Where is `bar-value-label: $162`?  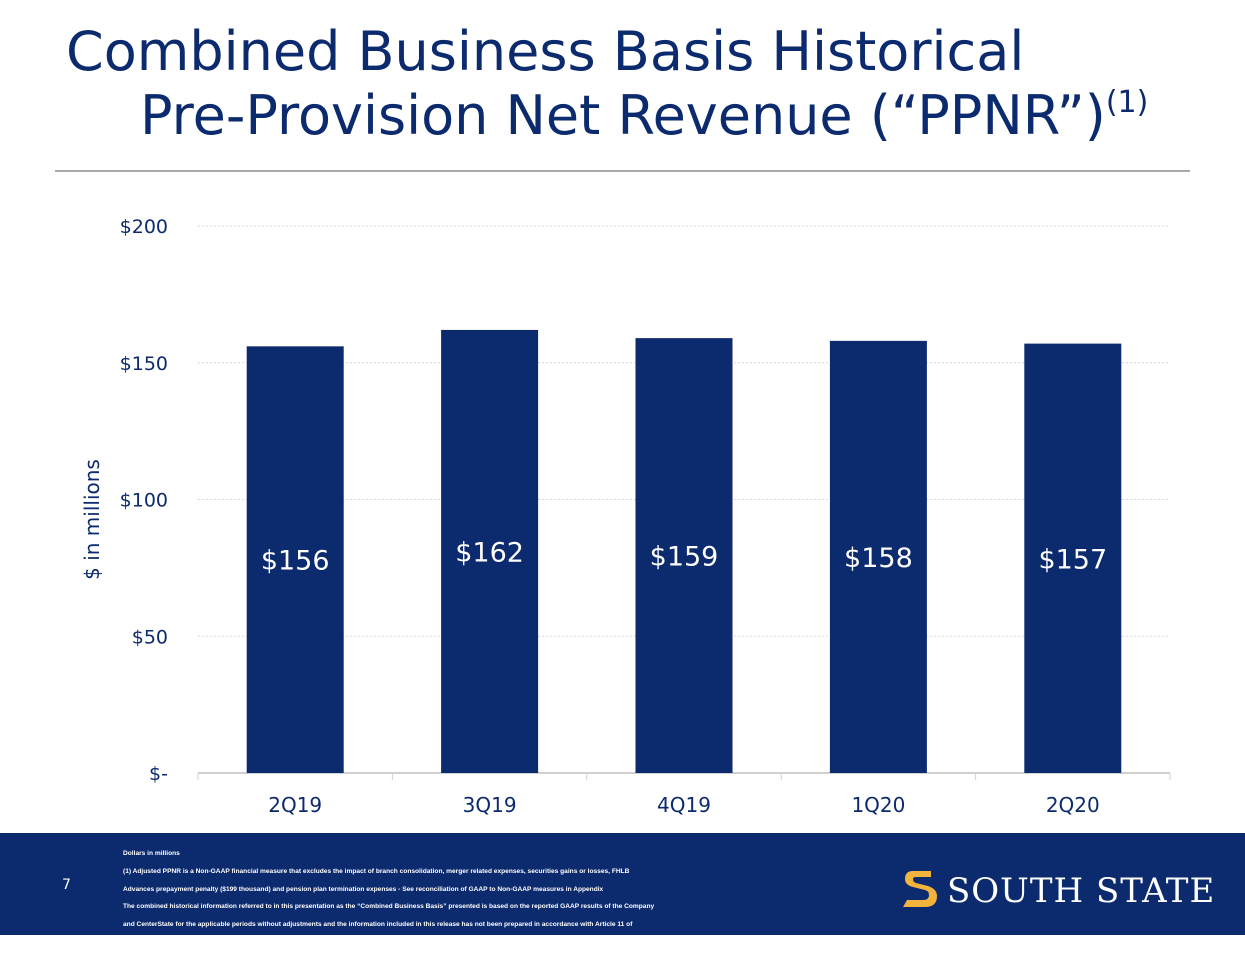 bar-value-label: $162 is located at coordinates (489, 552).